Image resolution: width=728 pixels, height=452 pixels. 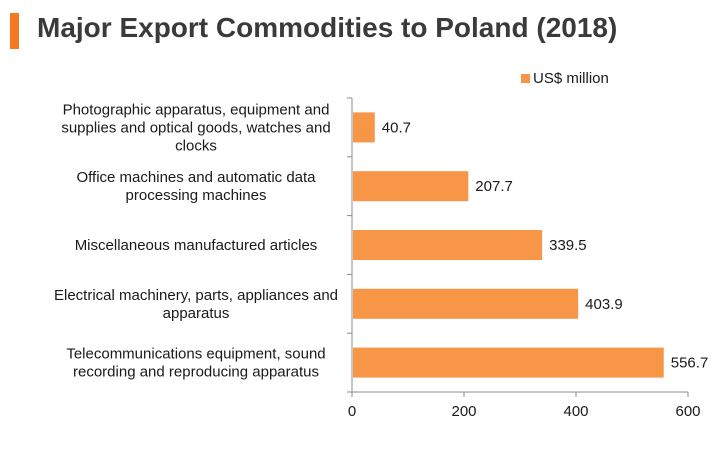 I want to click on category-label: recording and reproducing apparatus, so click(x=196, y=372).